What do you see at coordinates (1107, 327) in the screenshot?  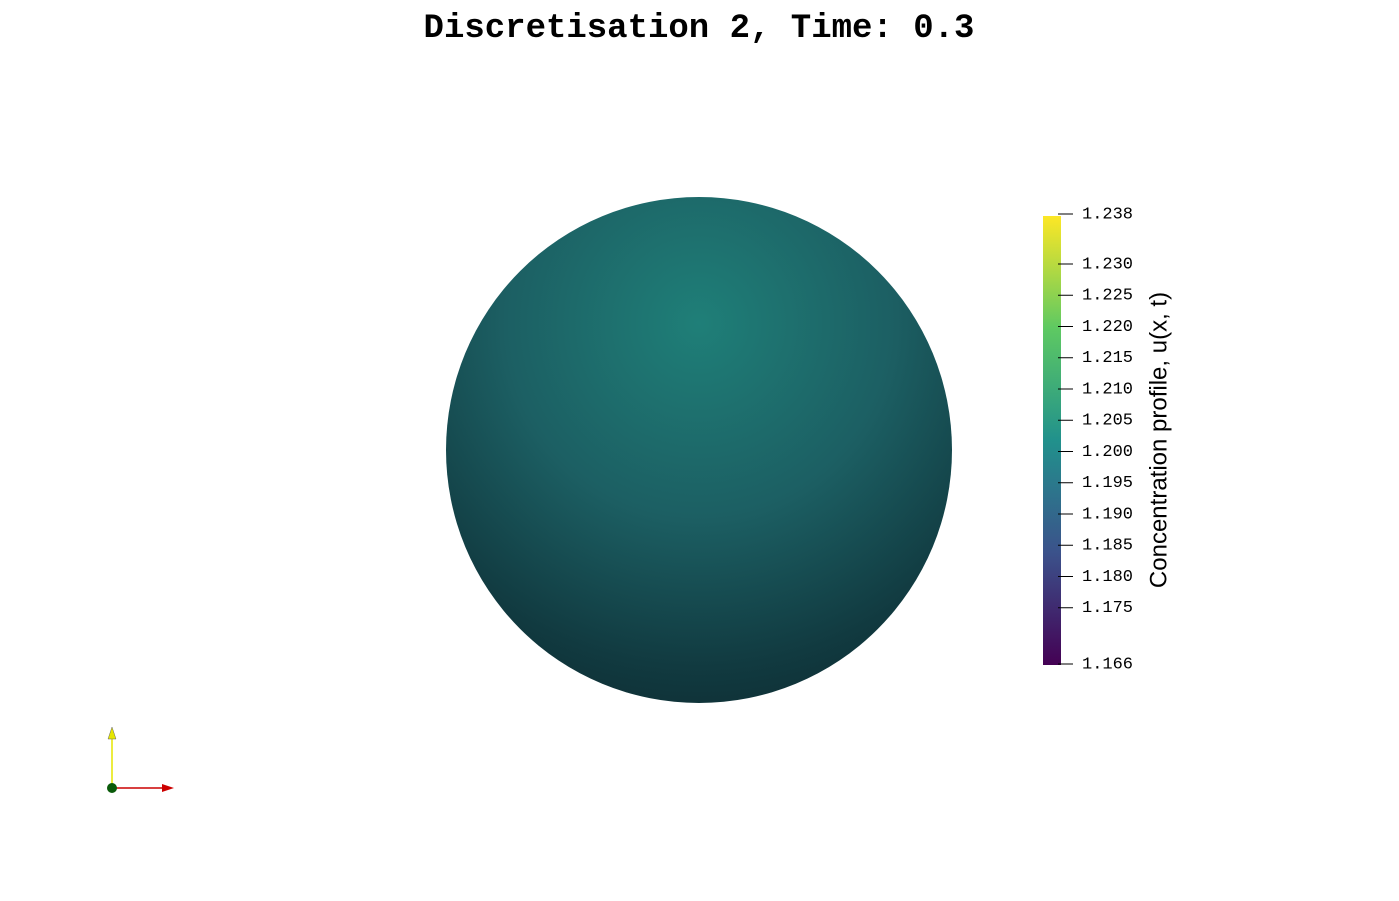 I see `colorbar-tick-label: 1.220` at bounding box center [1107, 327].